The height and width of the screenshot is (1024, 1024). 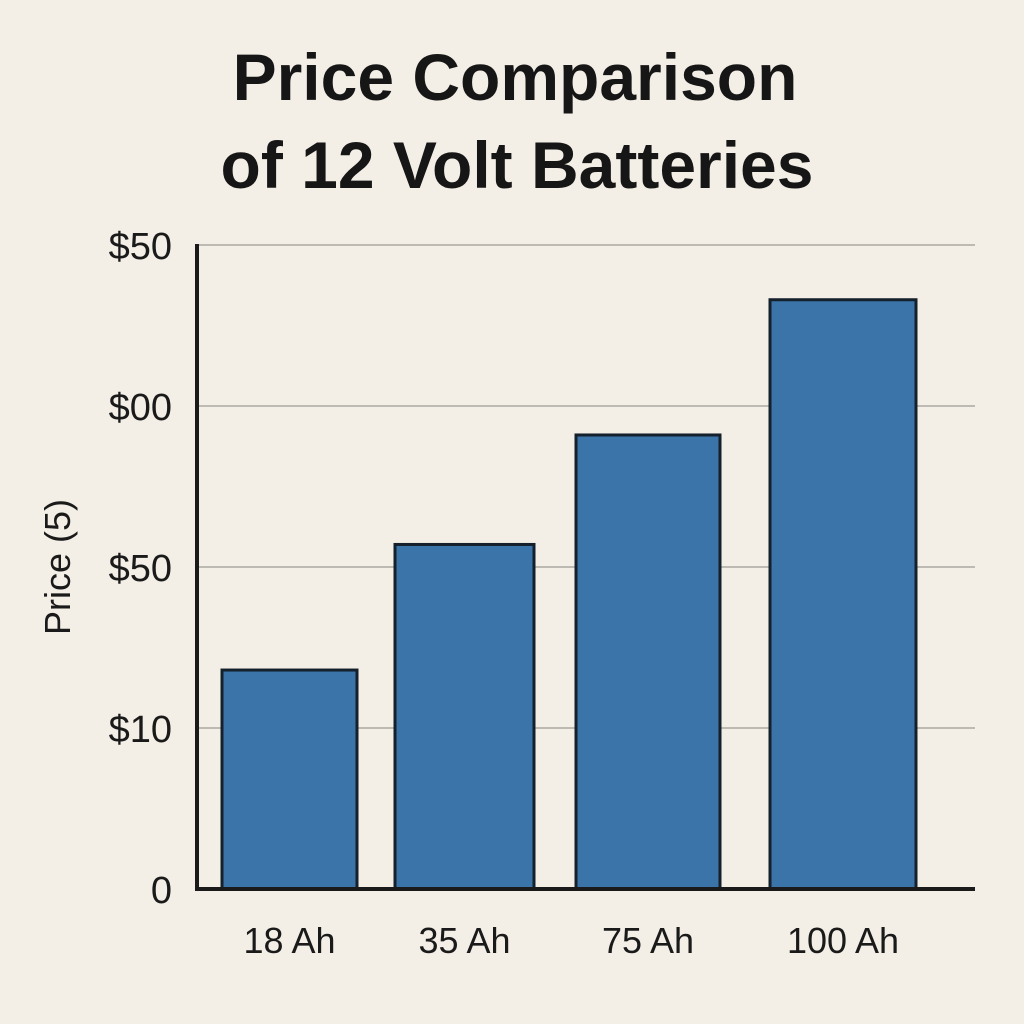 What do you see at coordinates (517, 165) in the screenshot?
I see `chart-title-line-2: of 12 Volt Batteries` at bounding box center [517, 165].